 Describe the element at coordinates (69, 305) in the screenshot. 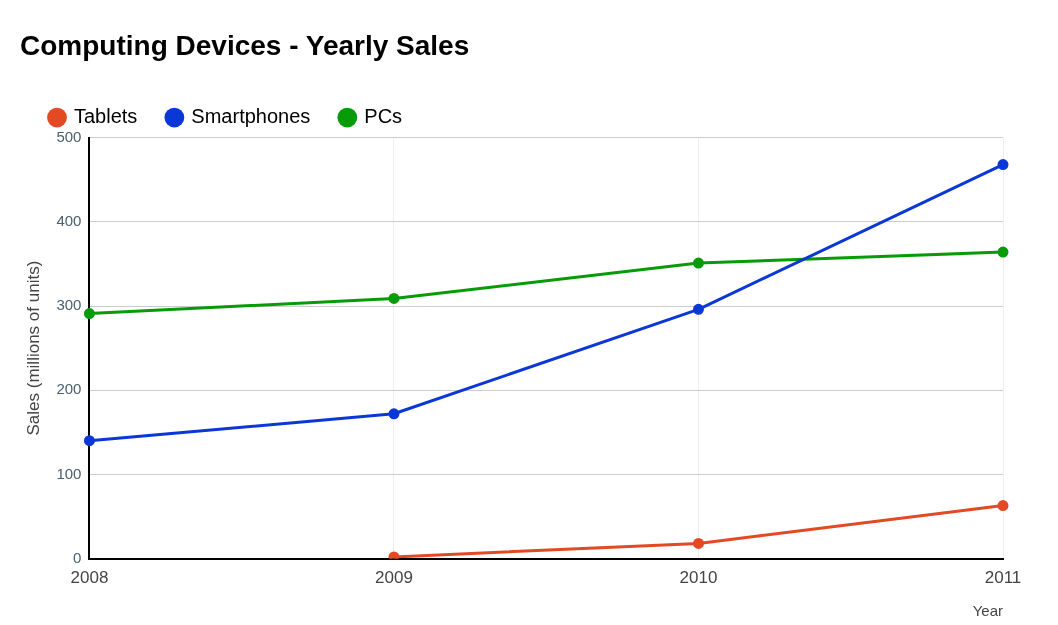

I see `y-tick-label: 300` at that location.